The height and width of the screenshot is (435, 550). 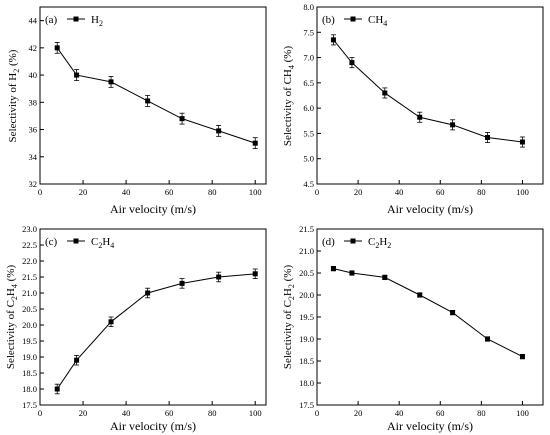 I want to click on y-tick-label-a: 32, so click(x=33, y=184).